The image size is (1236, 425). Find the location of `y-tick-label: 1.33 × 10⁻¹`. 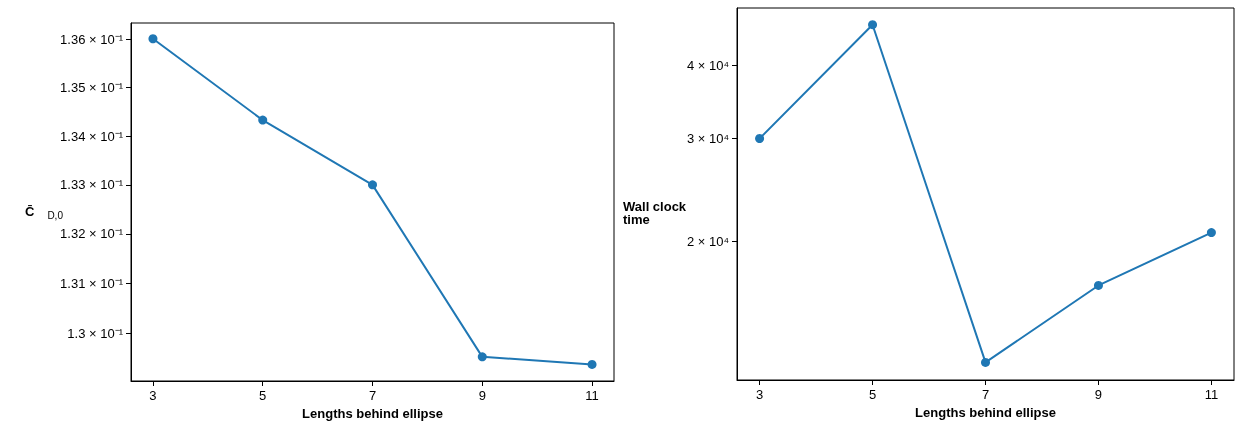

y-tick-label: 1.33 × 10⁻¹ is located at coordinates (92, 185).